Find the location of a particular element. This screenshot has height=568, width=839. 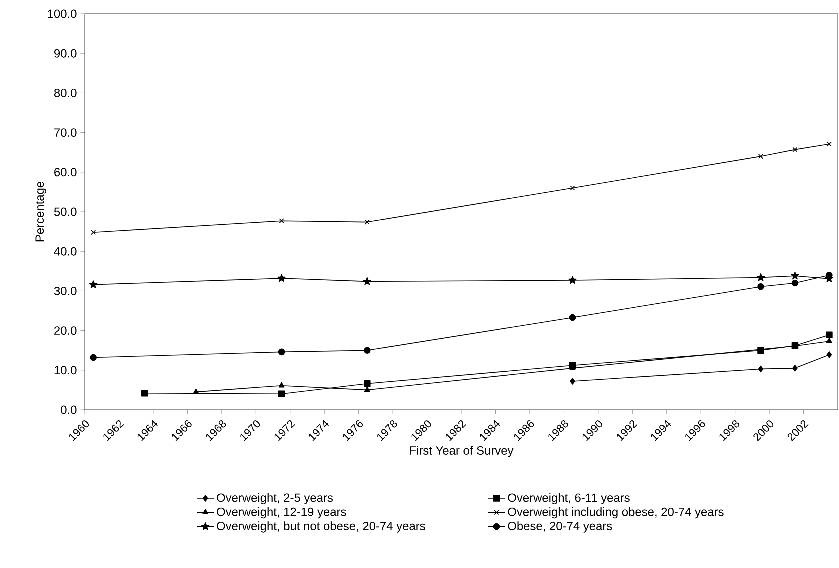

legend-label: Overweight, 6-11 years is located at coordinates (569, 499).